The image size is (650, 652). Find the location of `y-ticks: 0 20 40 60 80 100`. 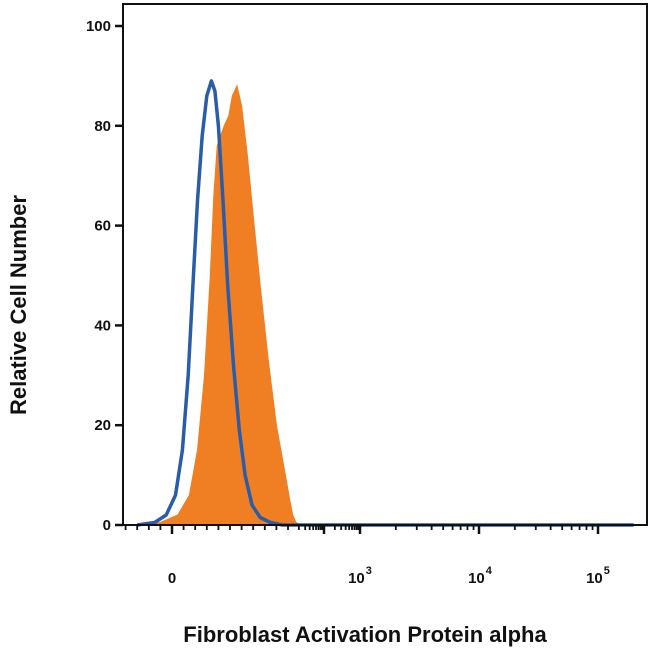

y-ticks: 0 20 40 60 80 100 is located at coordinates (104, 276).